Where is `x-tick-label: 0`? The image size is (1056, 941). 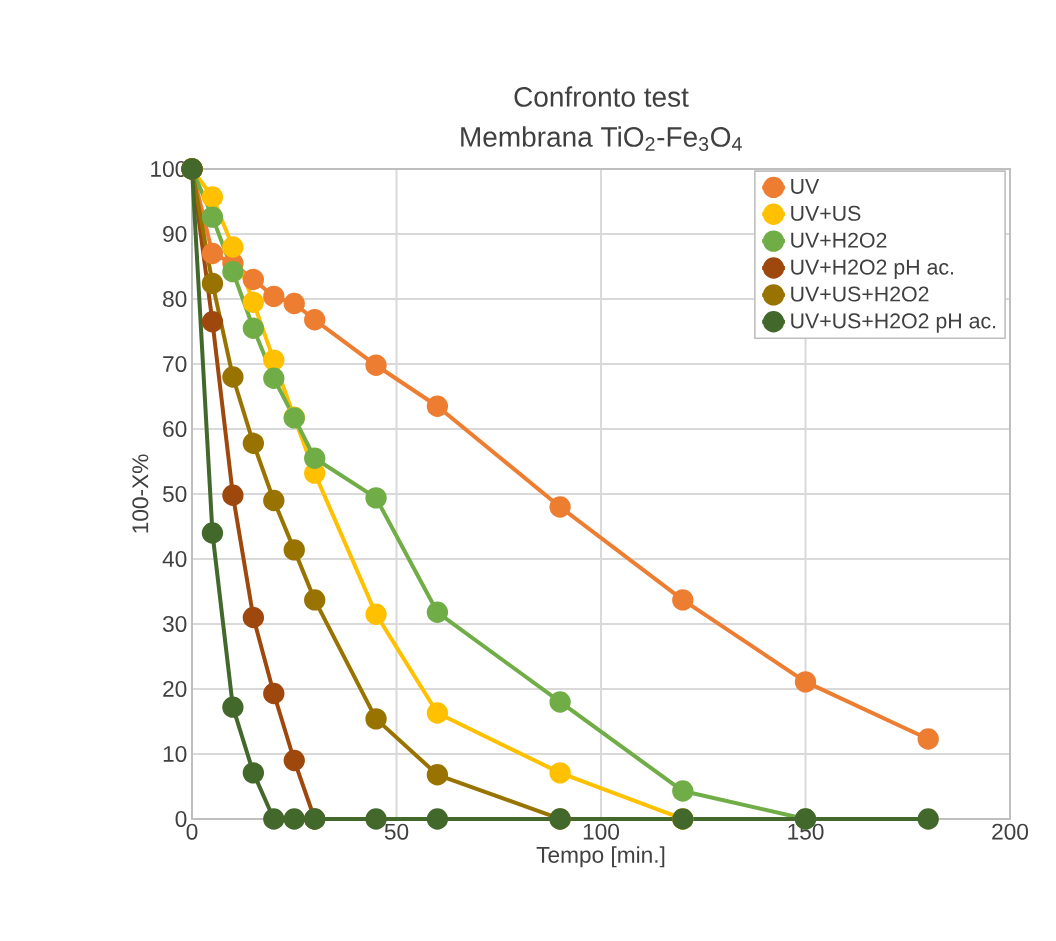
x-tick-label: 0 is located at coordinates (192, 831).